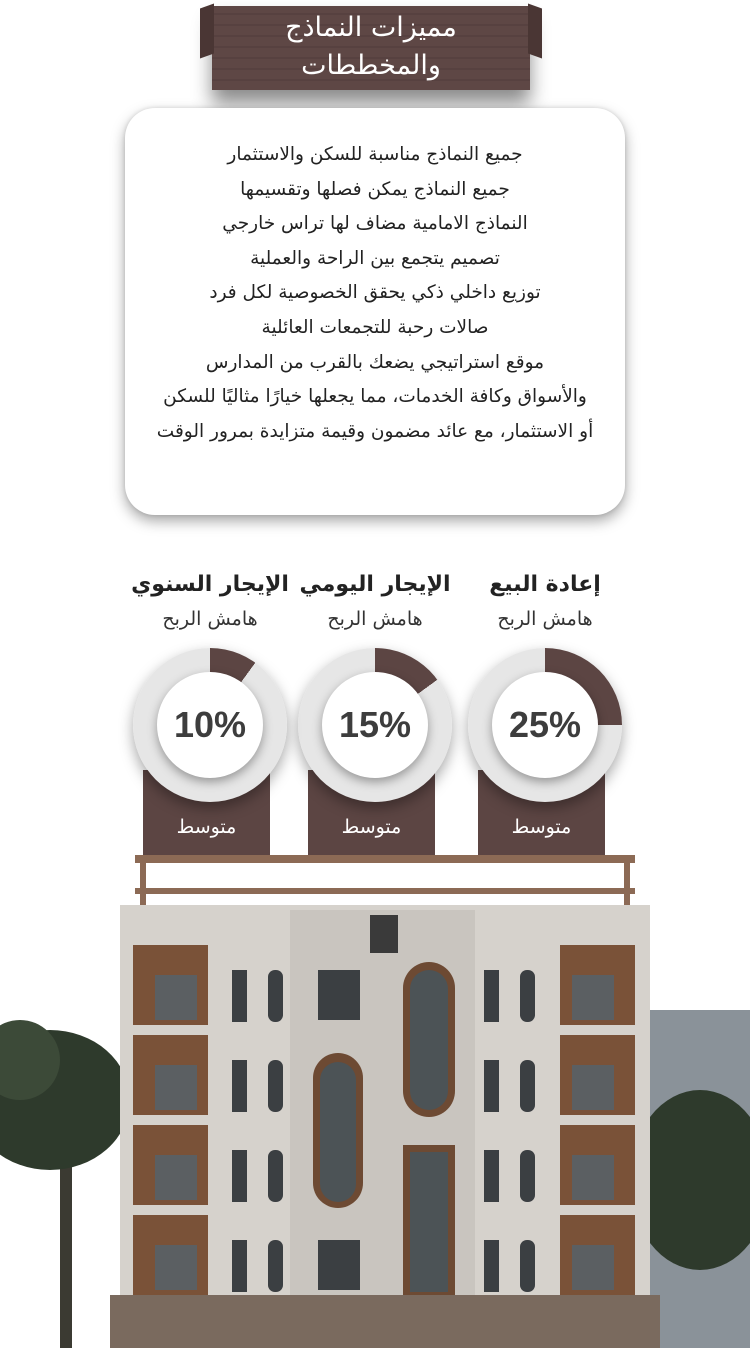 The image size is (750, 1348). Describe the element at coordinates (375, 258) in the screenshot. I see `feature-item: تصميم يتجمع بين الراحة والعملية` at that location.